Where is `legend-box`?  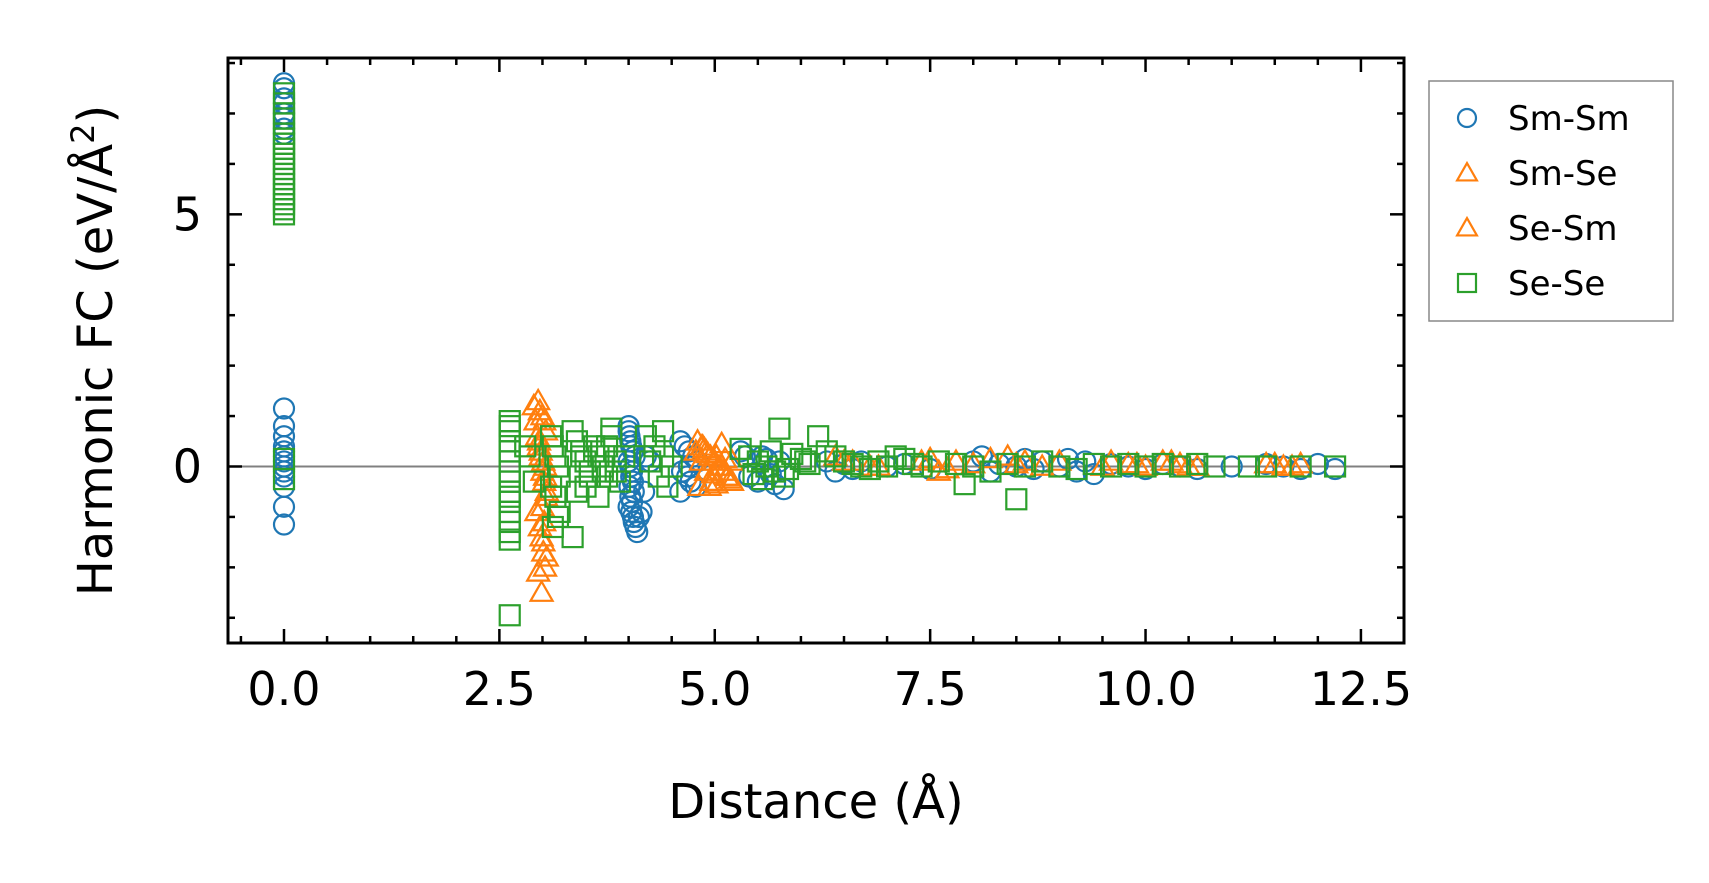
legend-box is located at coordinates (1551, 201).